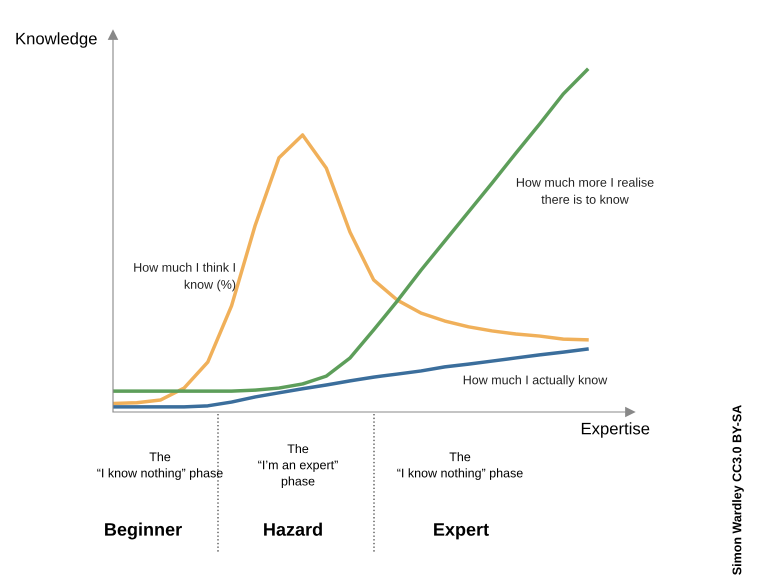 The image size is (768, 578). I want to click on x-axis-title: Expertise, so click(616, 430).